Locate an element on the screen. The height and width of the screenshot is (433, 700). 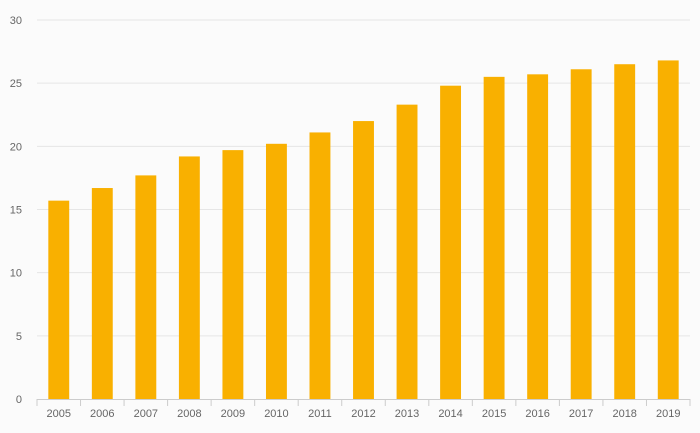
y-tick-label: 15 is located at coordinates (16, 211).